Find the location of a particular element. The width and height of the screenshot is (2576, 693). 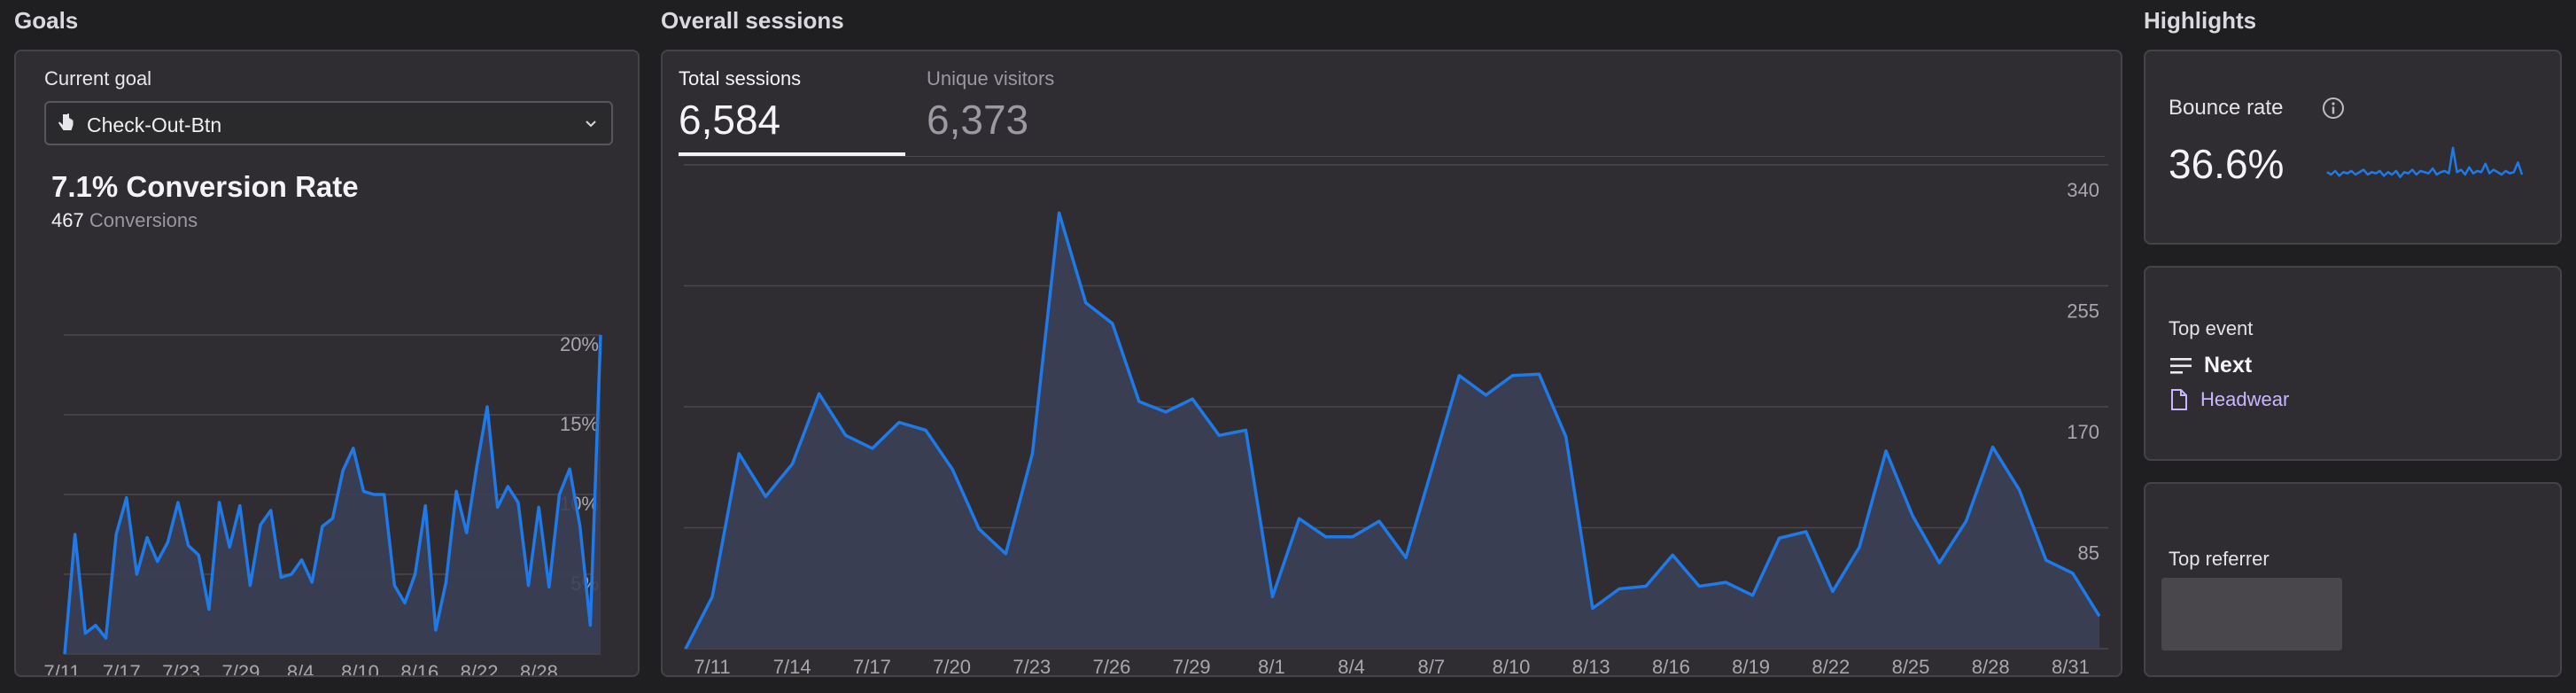

pointer-hand-icon is located at coordinates (66, 121).